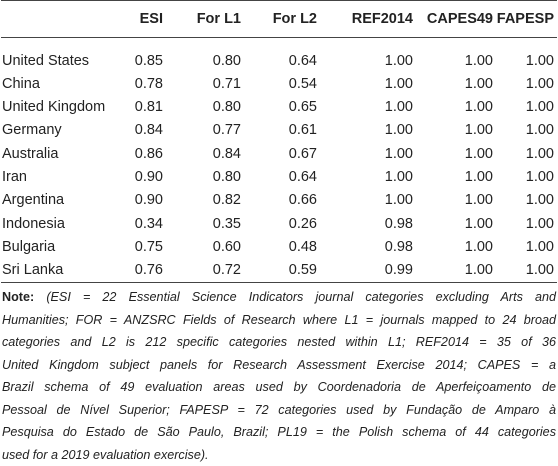  Describe the element at coordinates (218, 19) in the screenshot. I see `column-header: For L1` at that location.